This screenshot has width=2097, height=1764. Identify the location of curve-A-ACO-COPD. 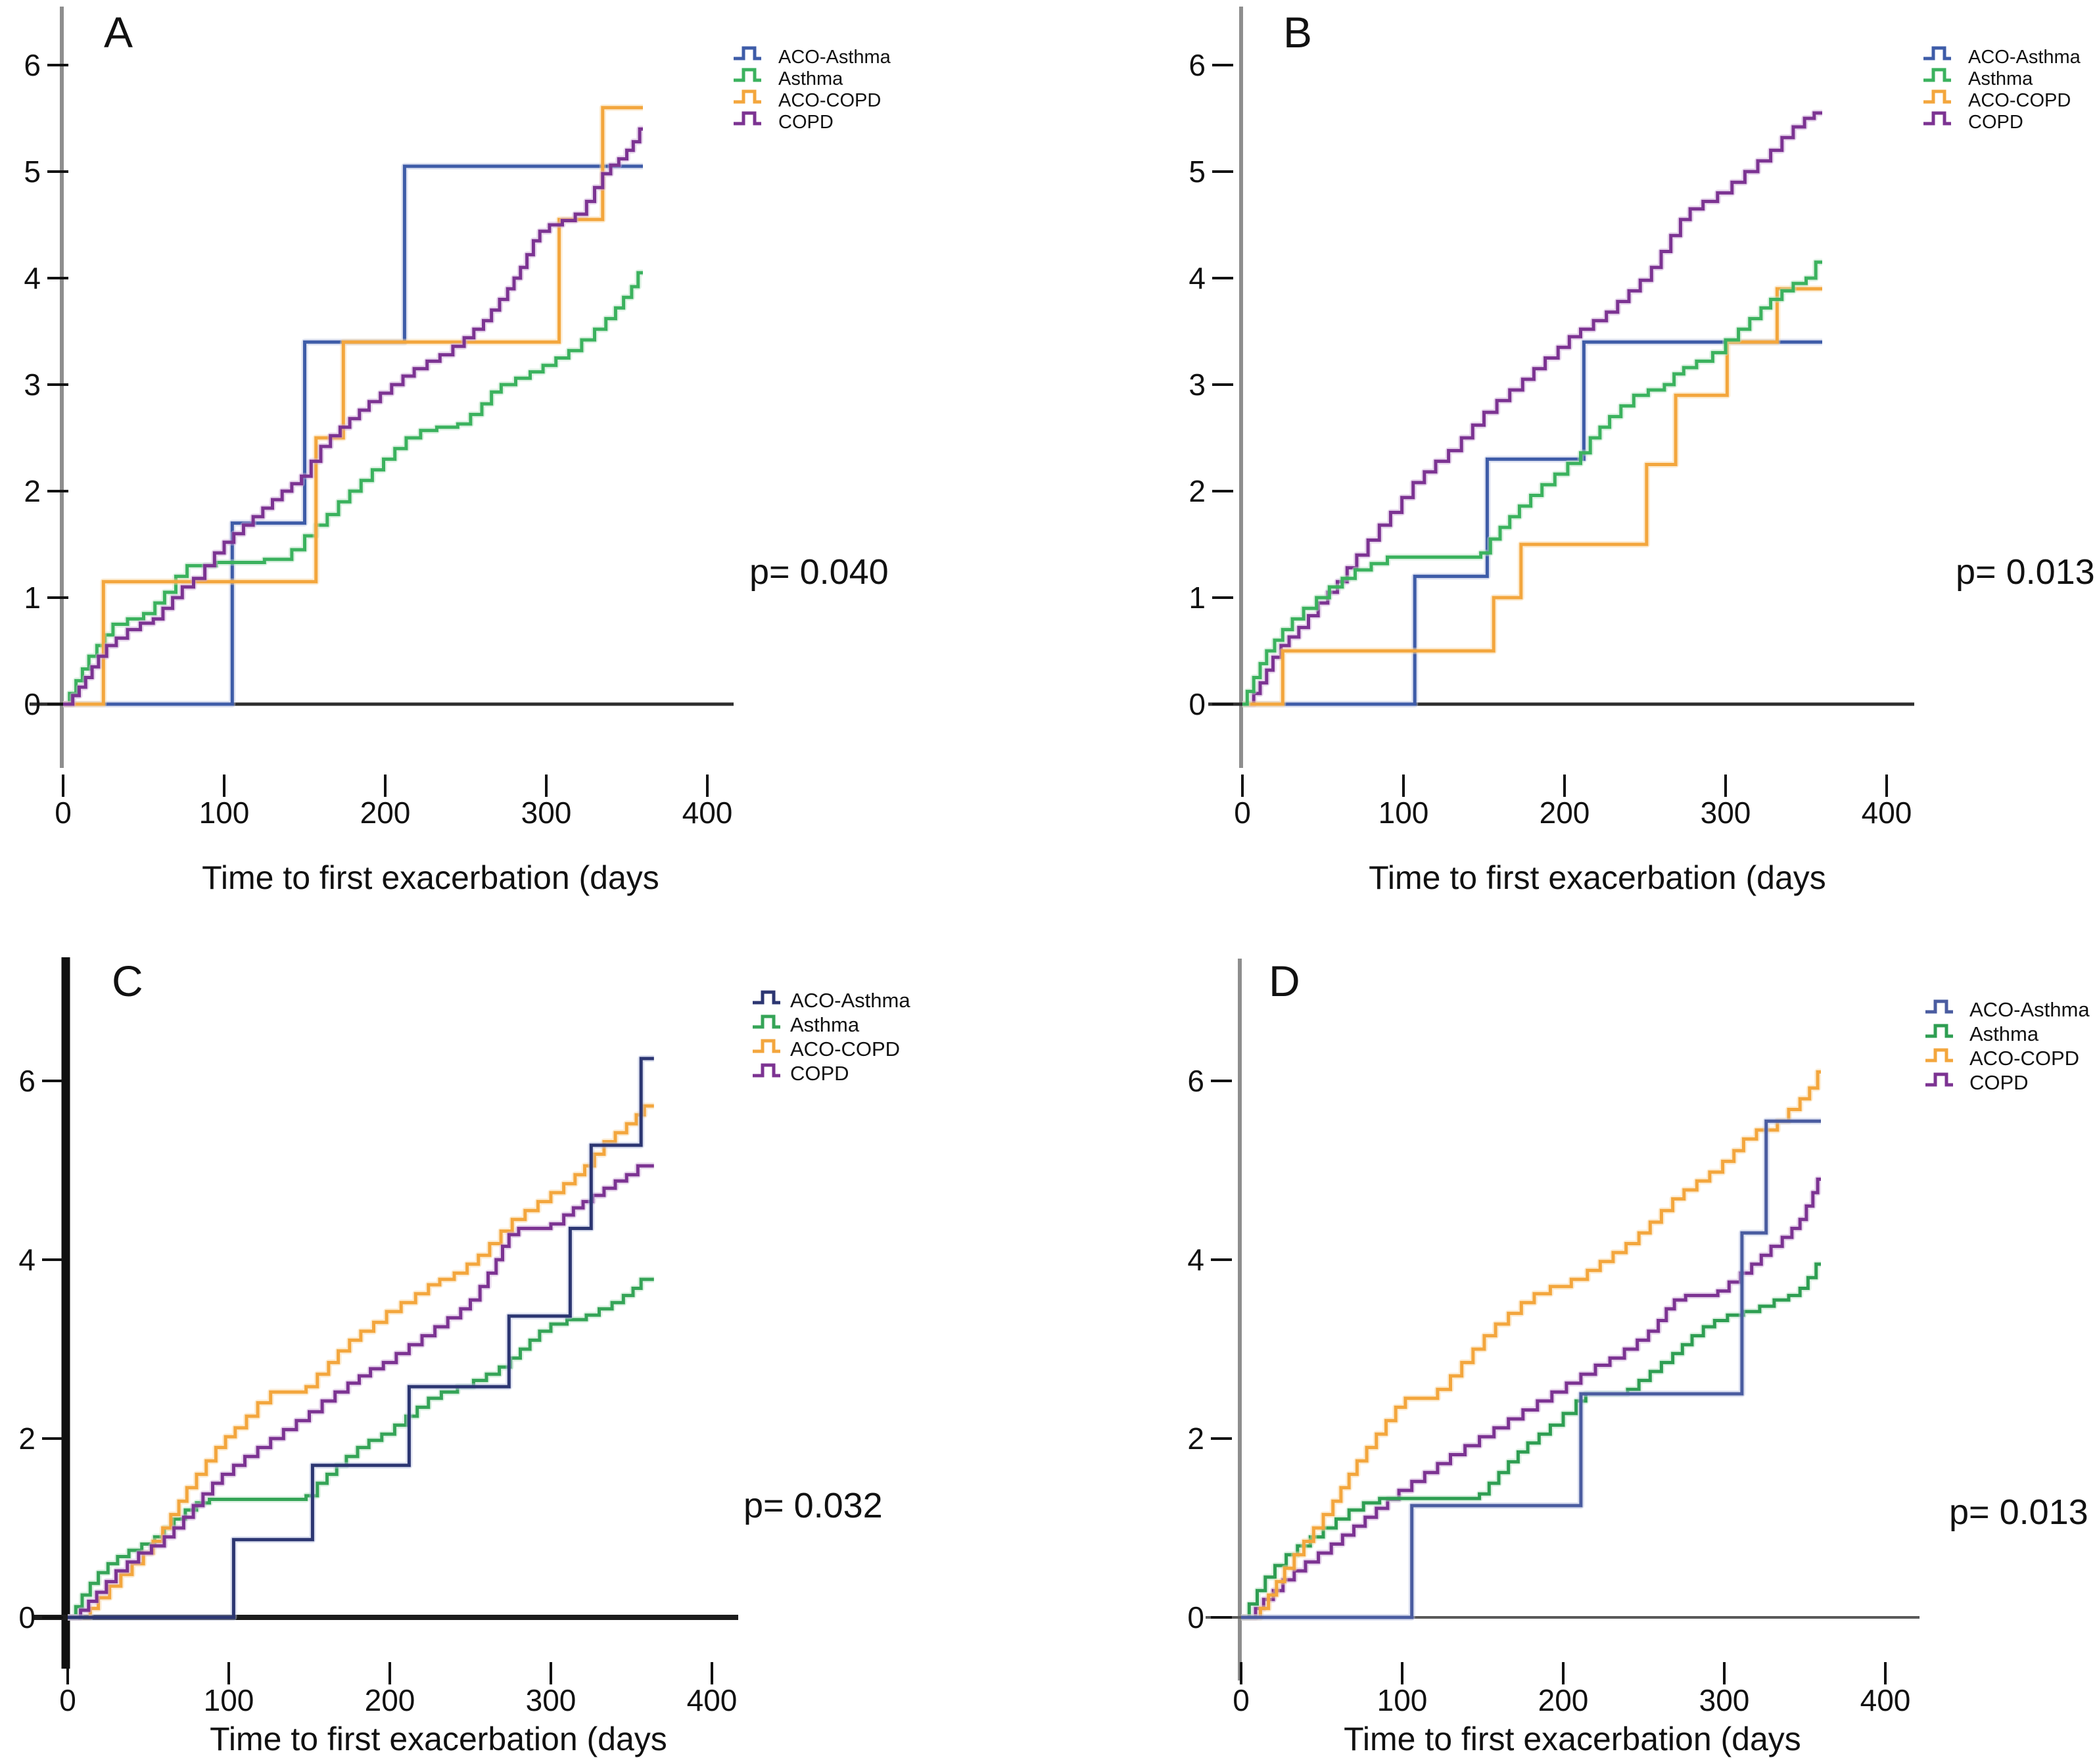
(353, 406).